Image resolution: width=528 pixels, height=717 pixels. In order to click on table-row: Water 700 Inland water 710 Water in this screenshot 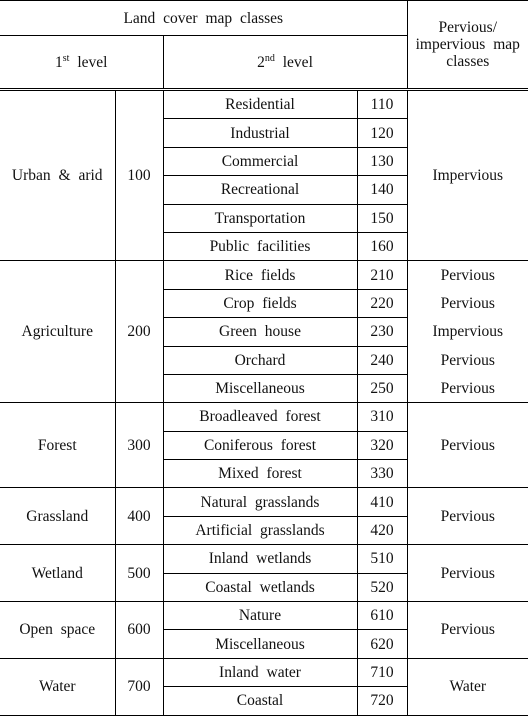, I will do `click(264, 686)`.